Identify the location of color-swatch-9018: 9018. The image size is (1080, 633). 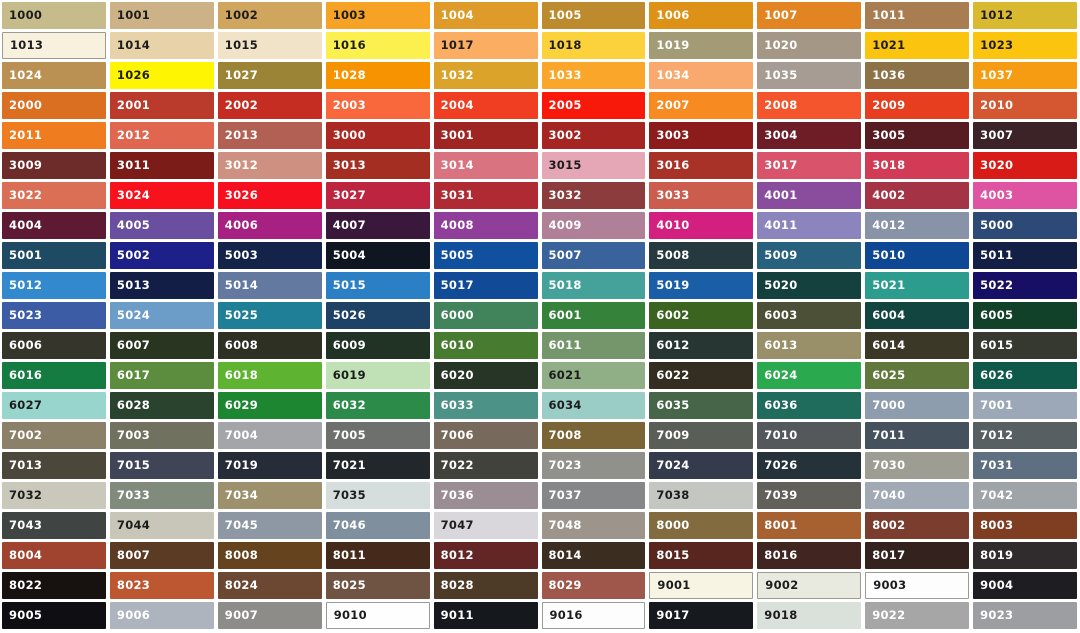
(809, 615).